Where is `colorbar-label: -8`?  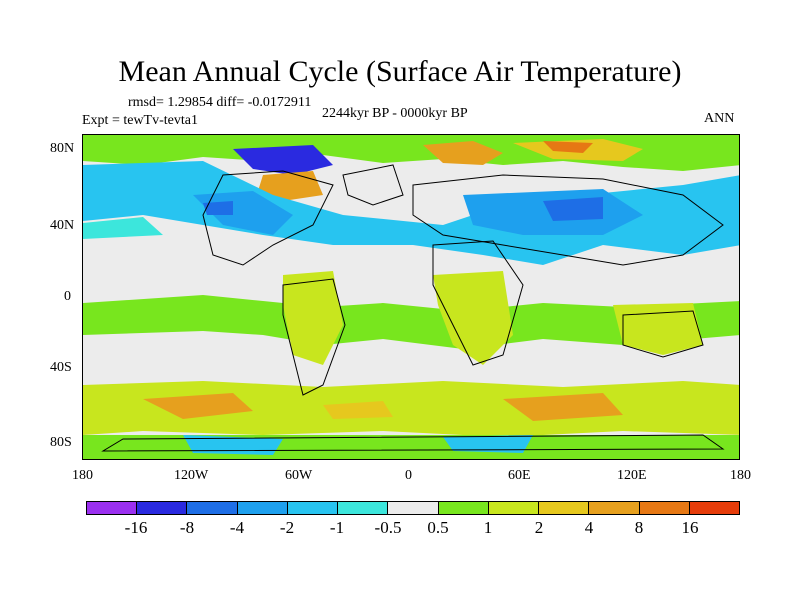
colorbar-label: -8 is located at coordinates (187, 527).